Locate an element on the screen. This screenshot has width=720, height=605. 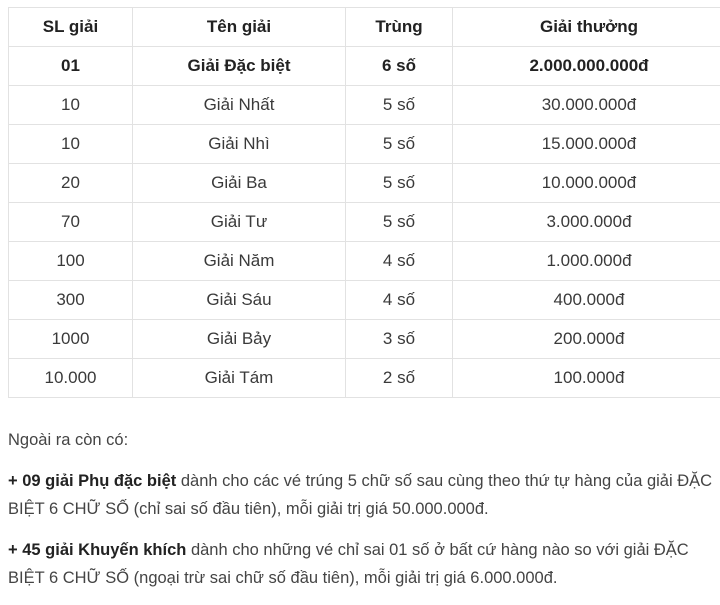
cell-quantity: 10.000 is located at coordinates (71, 378).